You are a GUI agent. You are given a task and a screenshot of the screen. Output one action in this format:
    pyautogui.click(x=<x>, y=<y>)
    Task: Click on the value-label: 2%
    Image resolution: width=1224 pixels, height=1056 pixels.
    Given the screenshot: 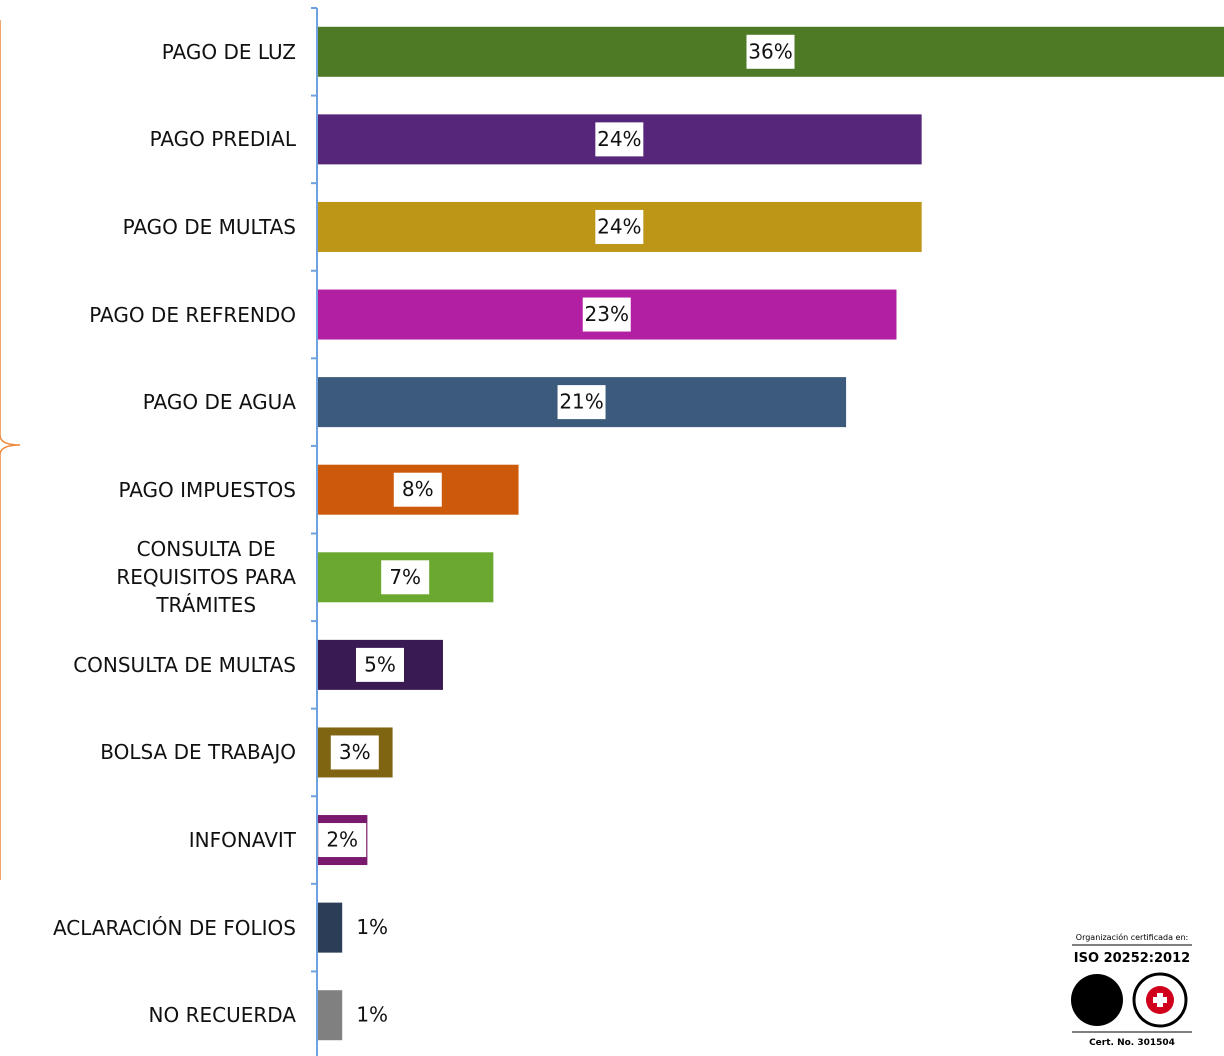 What is the action you would take?
    pyautogui.click(x=342, y=840)
    